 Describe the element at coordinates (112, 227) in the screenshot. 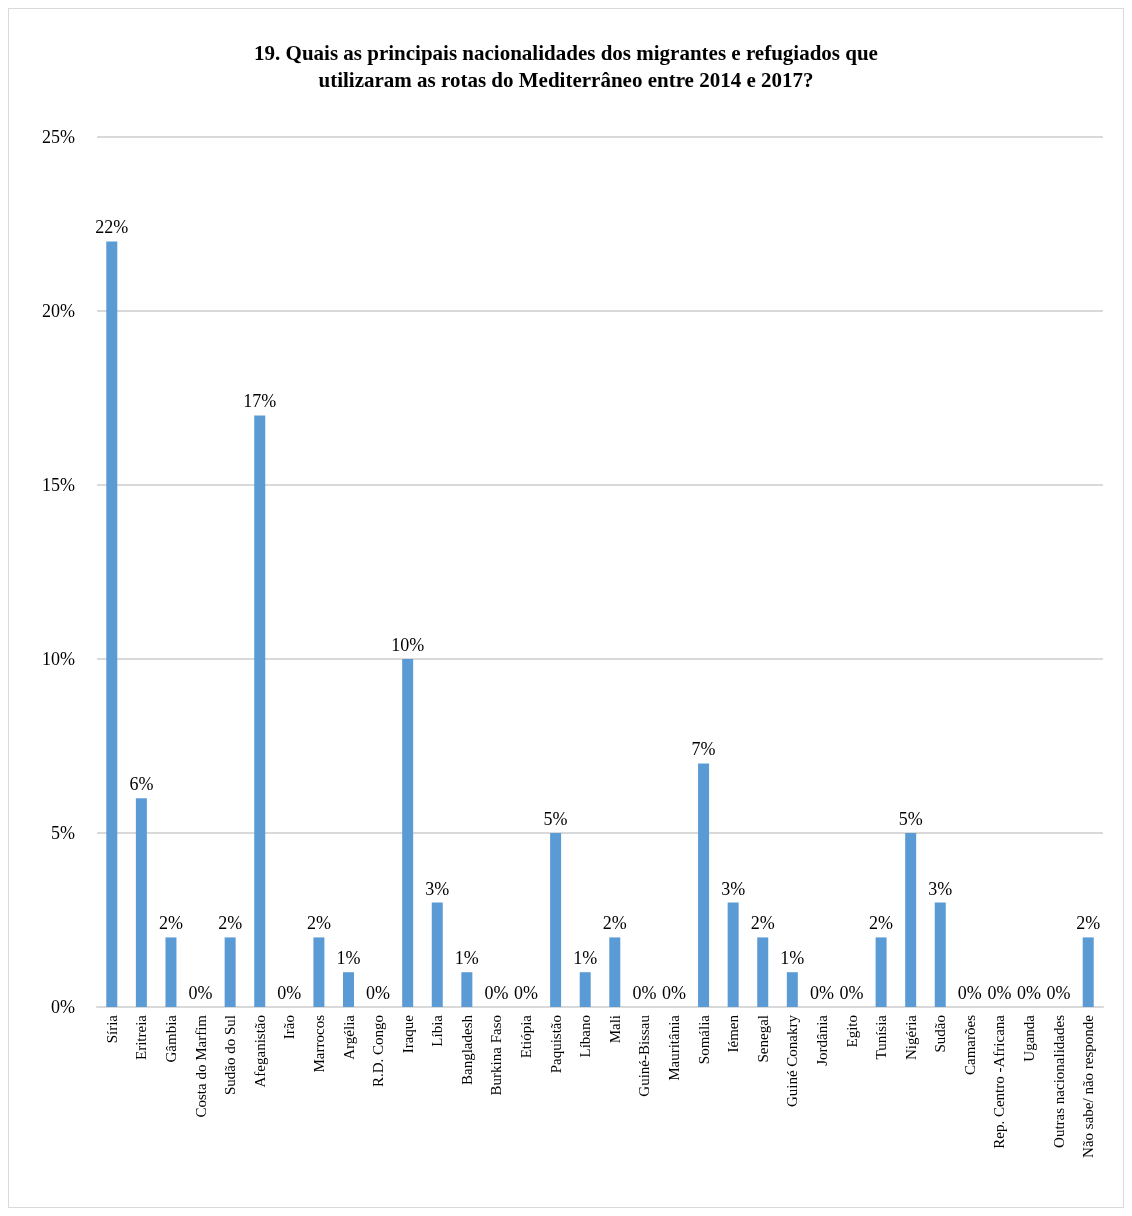

I see `data-label: 22%` at that location.